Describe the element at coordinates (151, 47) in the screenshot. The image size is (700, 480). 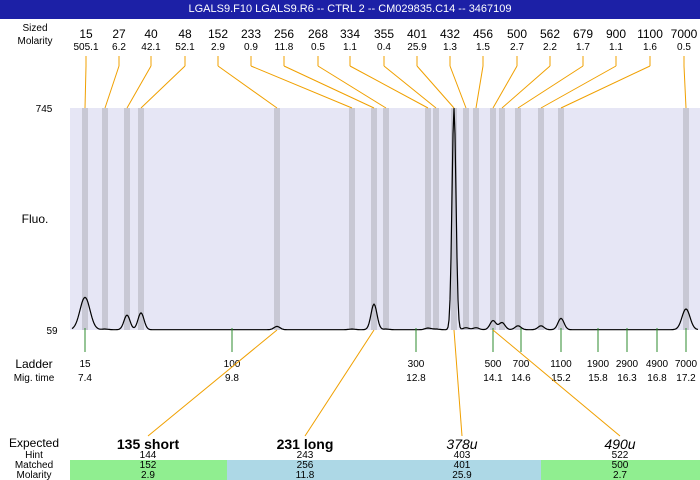
I see `peak-molarity-label: 42.1` at that location.